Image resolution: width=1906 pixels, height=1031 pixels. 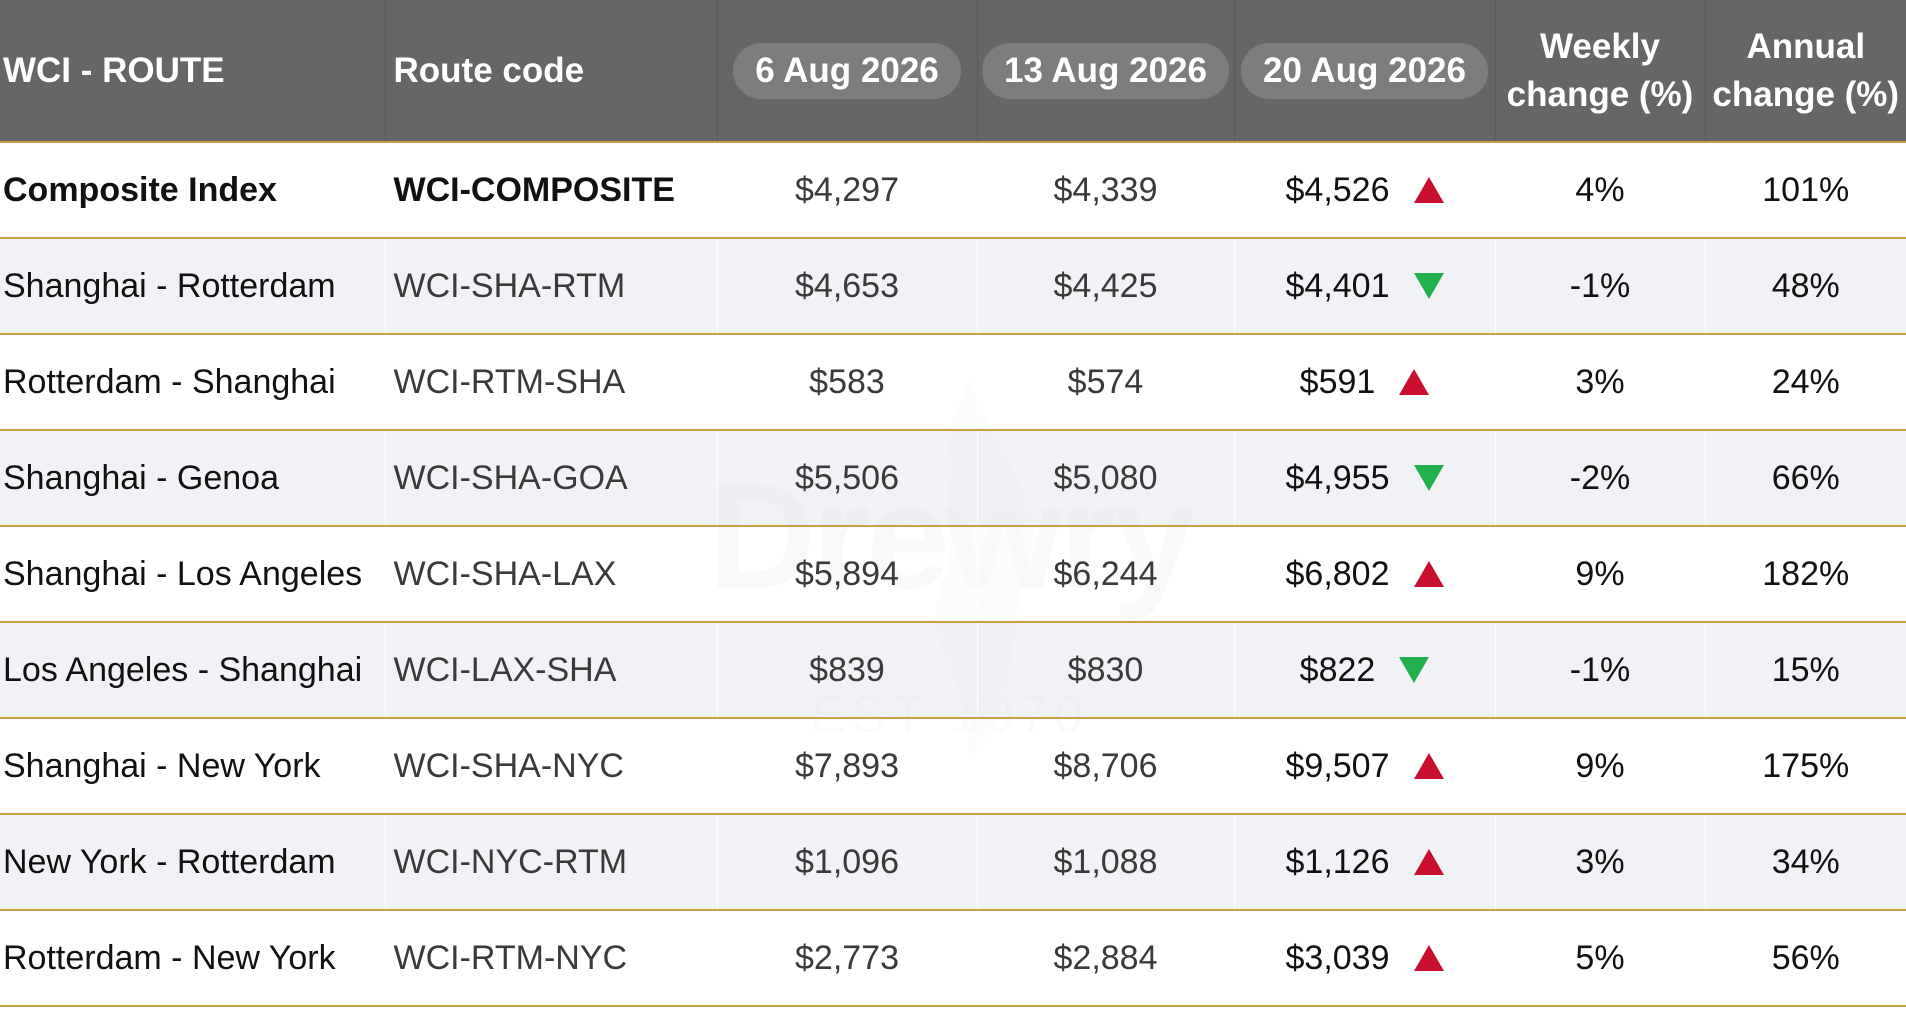 What do you see at coordinates (1805, 71) in the screenshot?
I see `header-annual-change: Annual change (%)` at bounding box center [1805, 71].